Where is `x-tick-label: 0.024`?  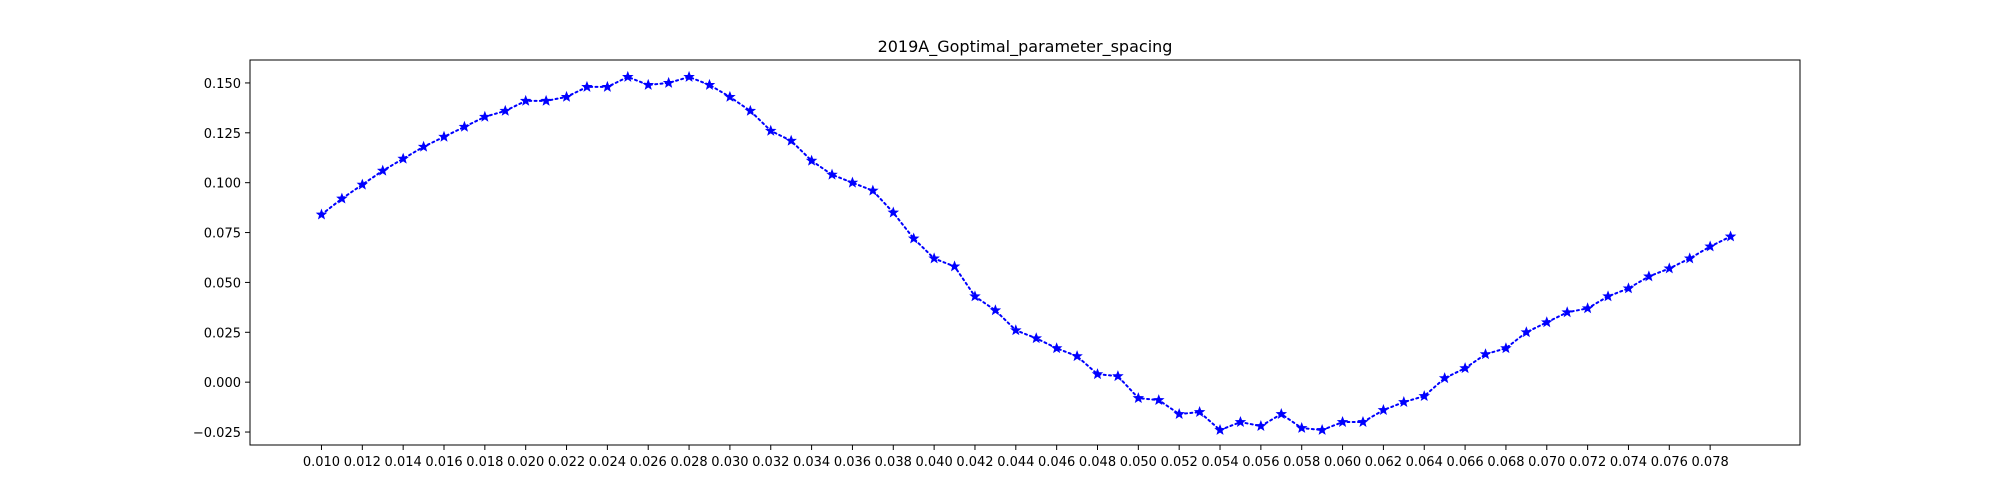 x-tick-label: 0.024 is located at coordinates (607, 462).